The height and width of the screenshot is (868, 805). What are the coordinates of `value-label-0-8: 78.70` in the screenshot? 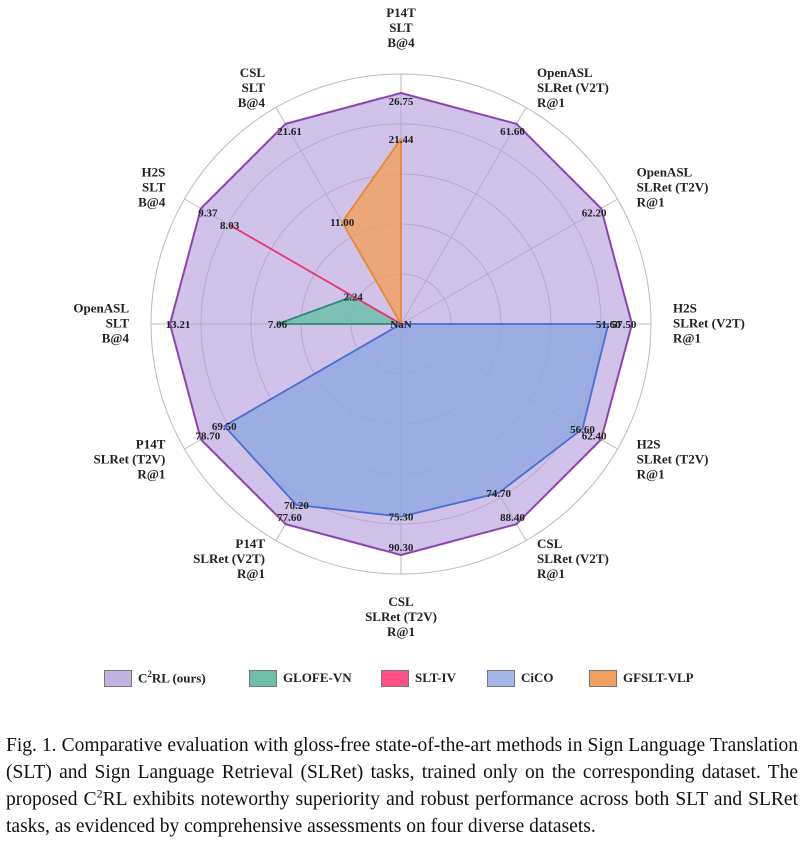 It's located at (208, 437).